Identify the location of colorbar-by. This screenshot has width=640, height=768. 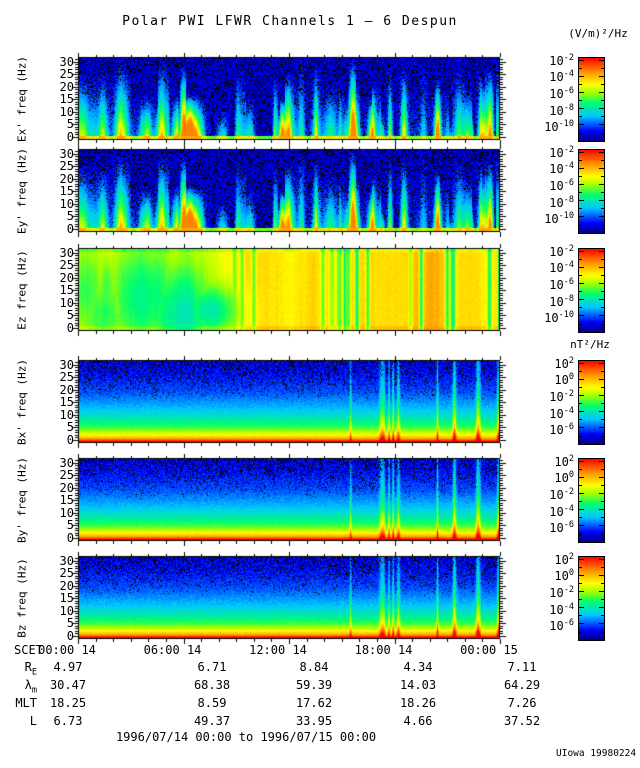
(591, 500).